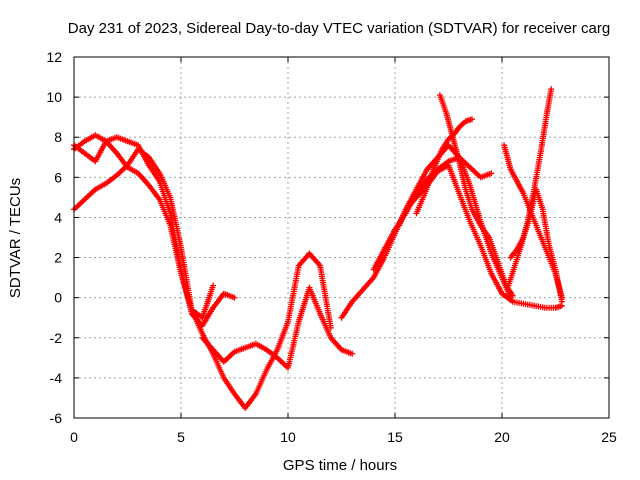  I want to click on y-tick-label: 6, so click(58, 177).